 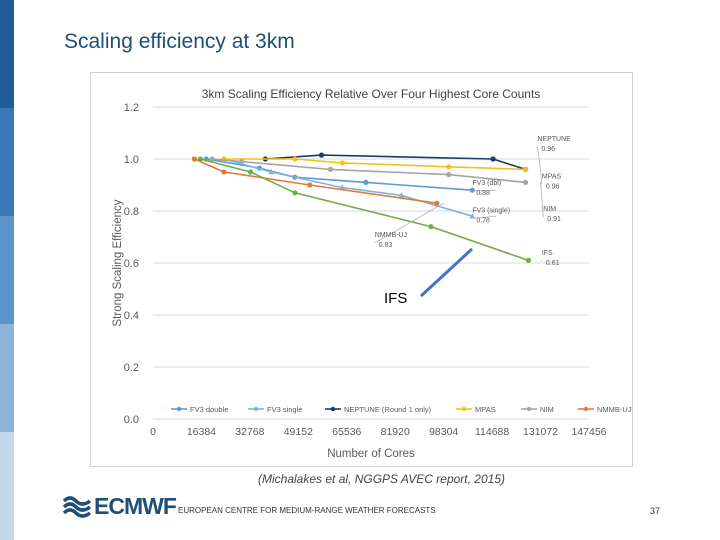 What do you see at coordinates (201, 432) in the screenshot?
I see `x-tick-label: 16384` at bounding box center [201, 432].